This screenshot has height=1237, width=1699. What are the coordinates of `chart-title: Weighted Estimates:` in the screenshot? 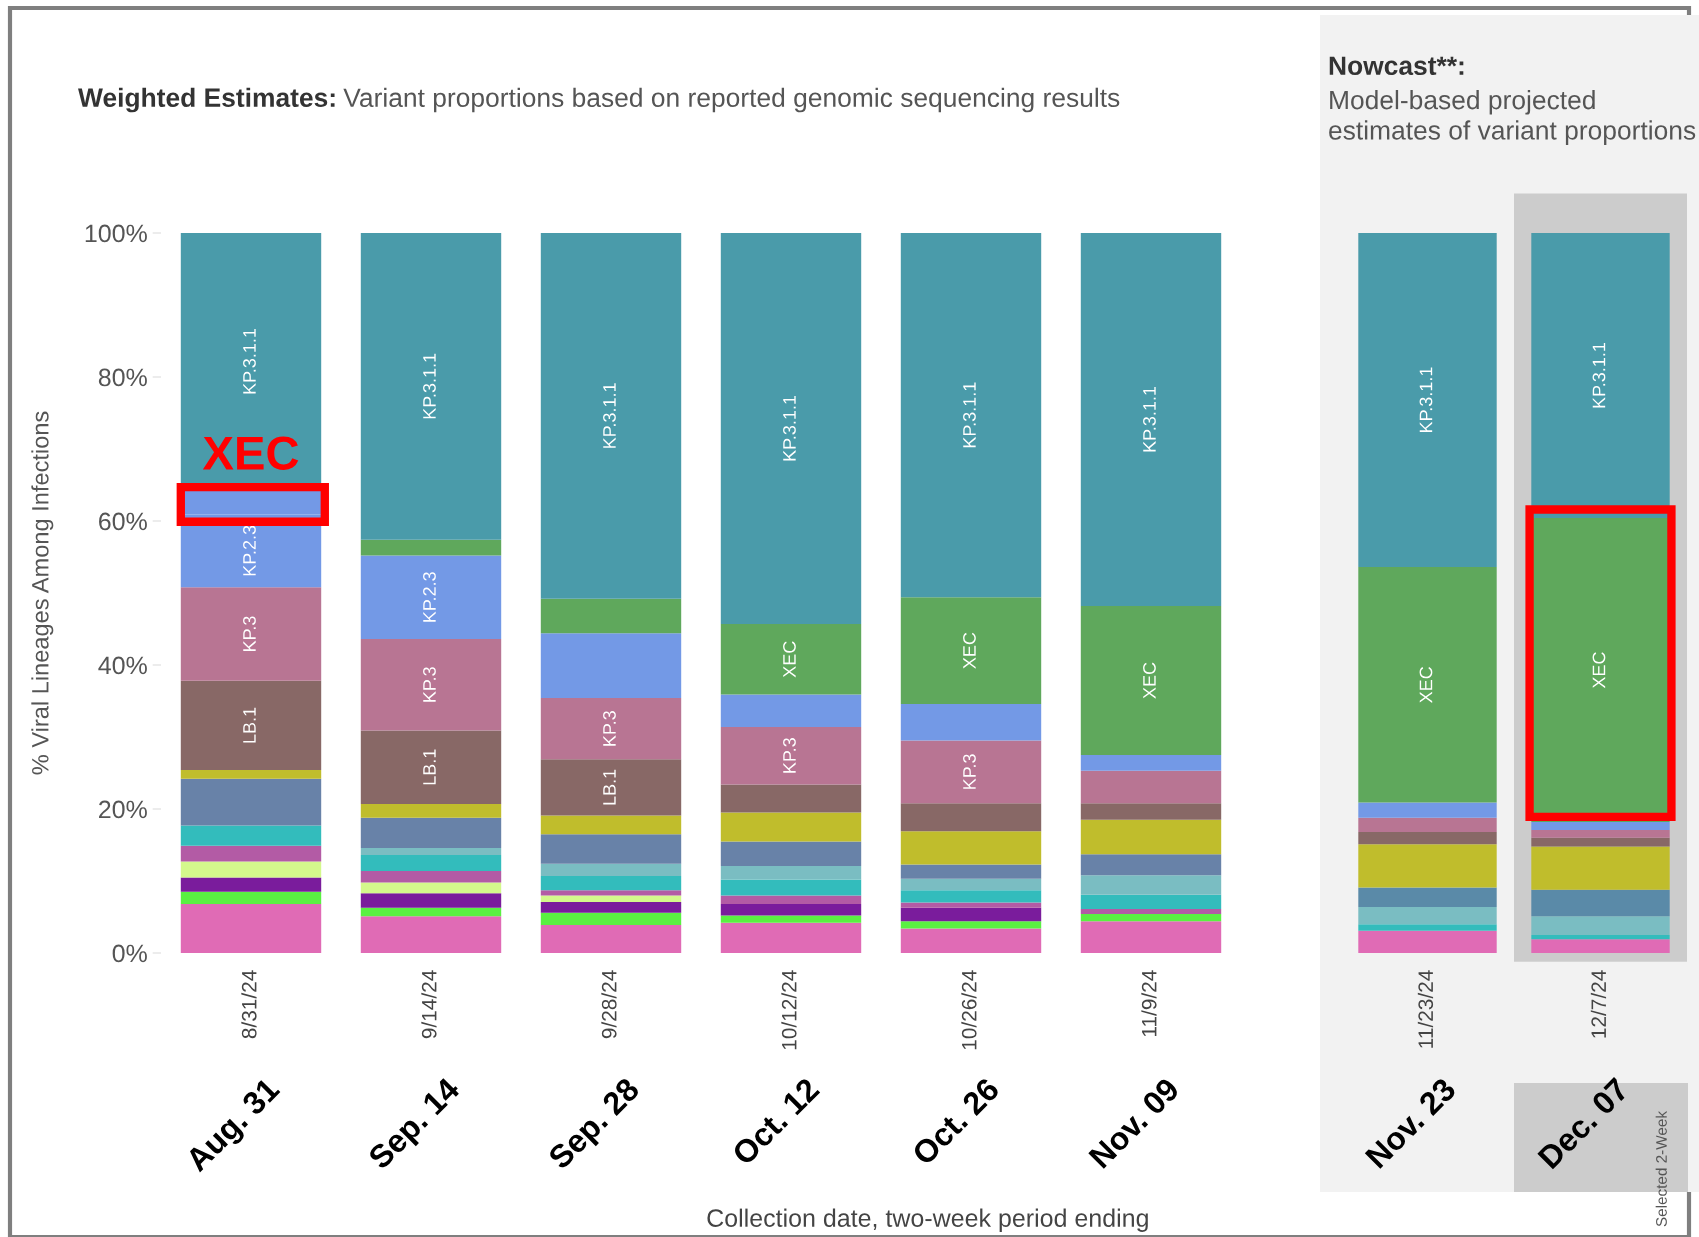 It's located at (206, 100).